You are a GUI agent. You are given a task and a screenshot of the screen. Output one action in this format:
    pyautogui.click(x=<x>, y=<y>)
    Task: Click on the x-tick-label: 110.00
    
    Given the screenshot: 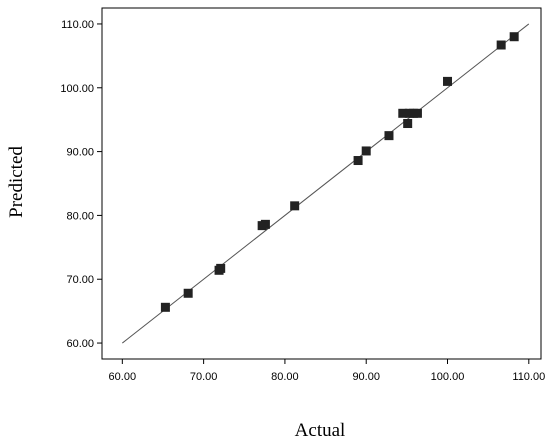 What is the action you would take?
    pyautogui.click(x=528, y=377)
    